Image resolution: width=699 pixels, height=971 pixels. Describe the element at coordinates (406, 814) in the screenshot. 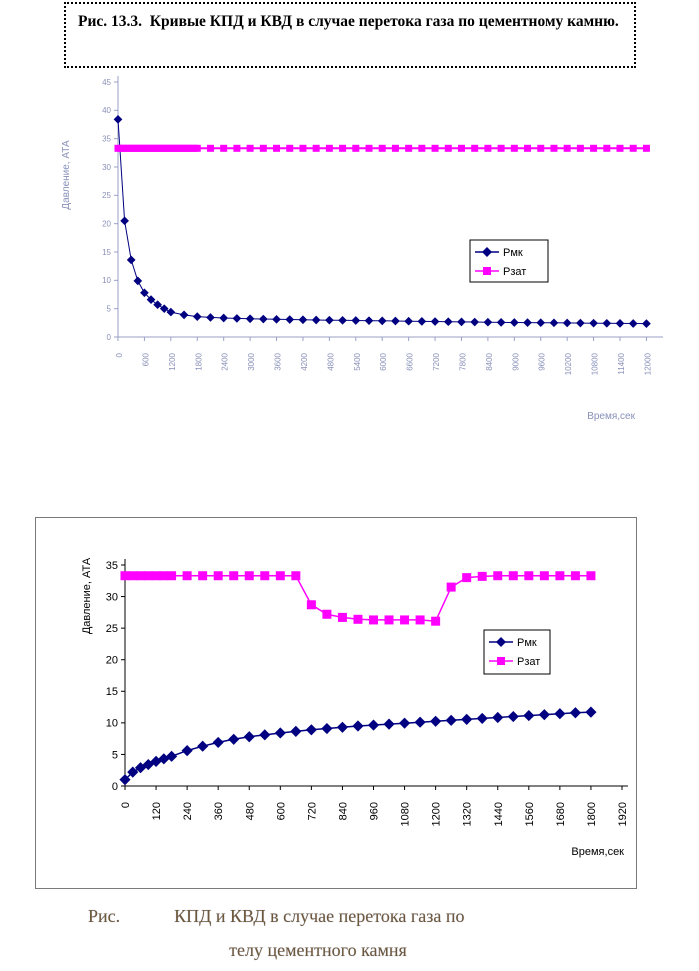

I see `x-tick-label: 1080` at that location.